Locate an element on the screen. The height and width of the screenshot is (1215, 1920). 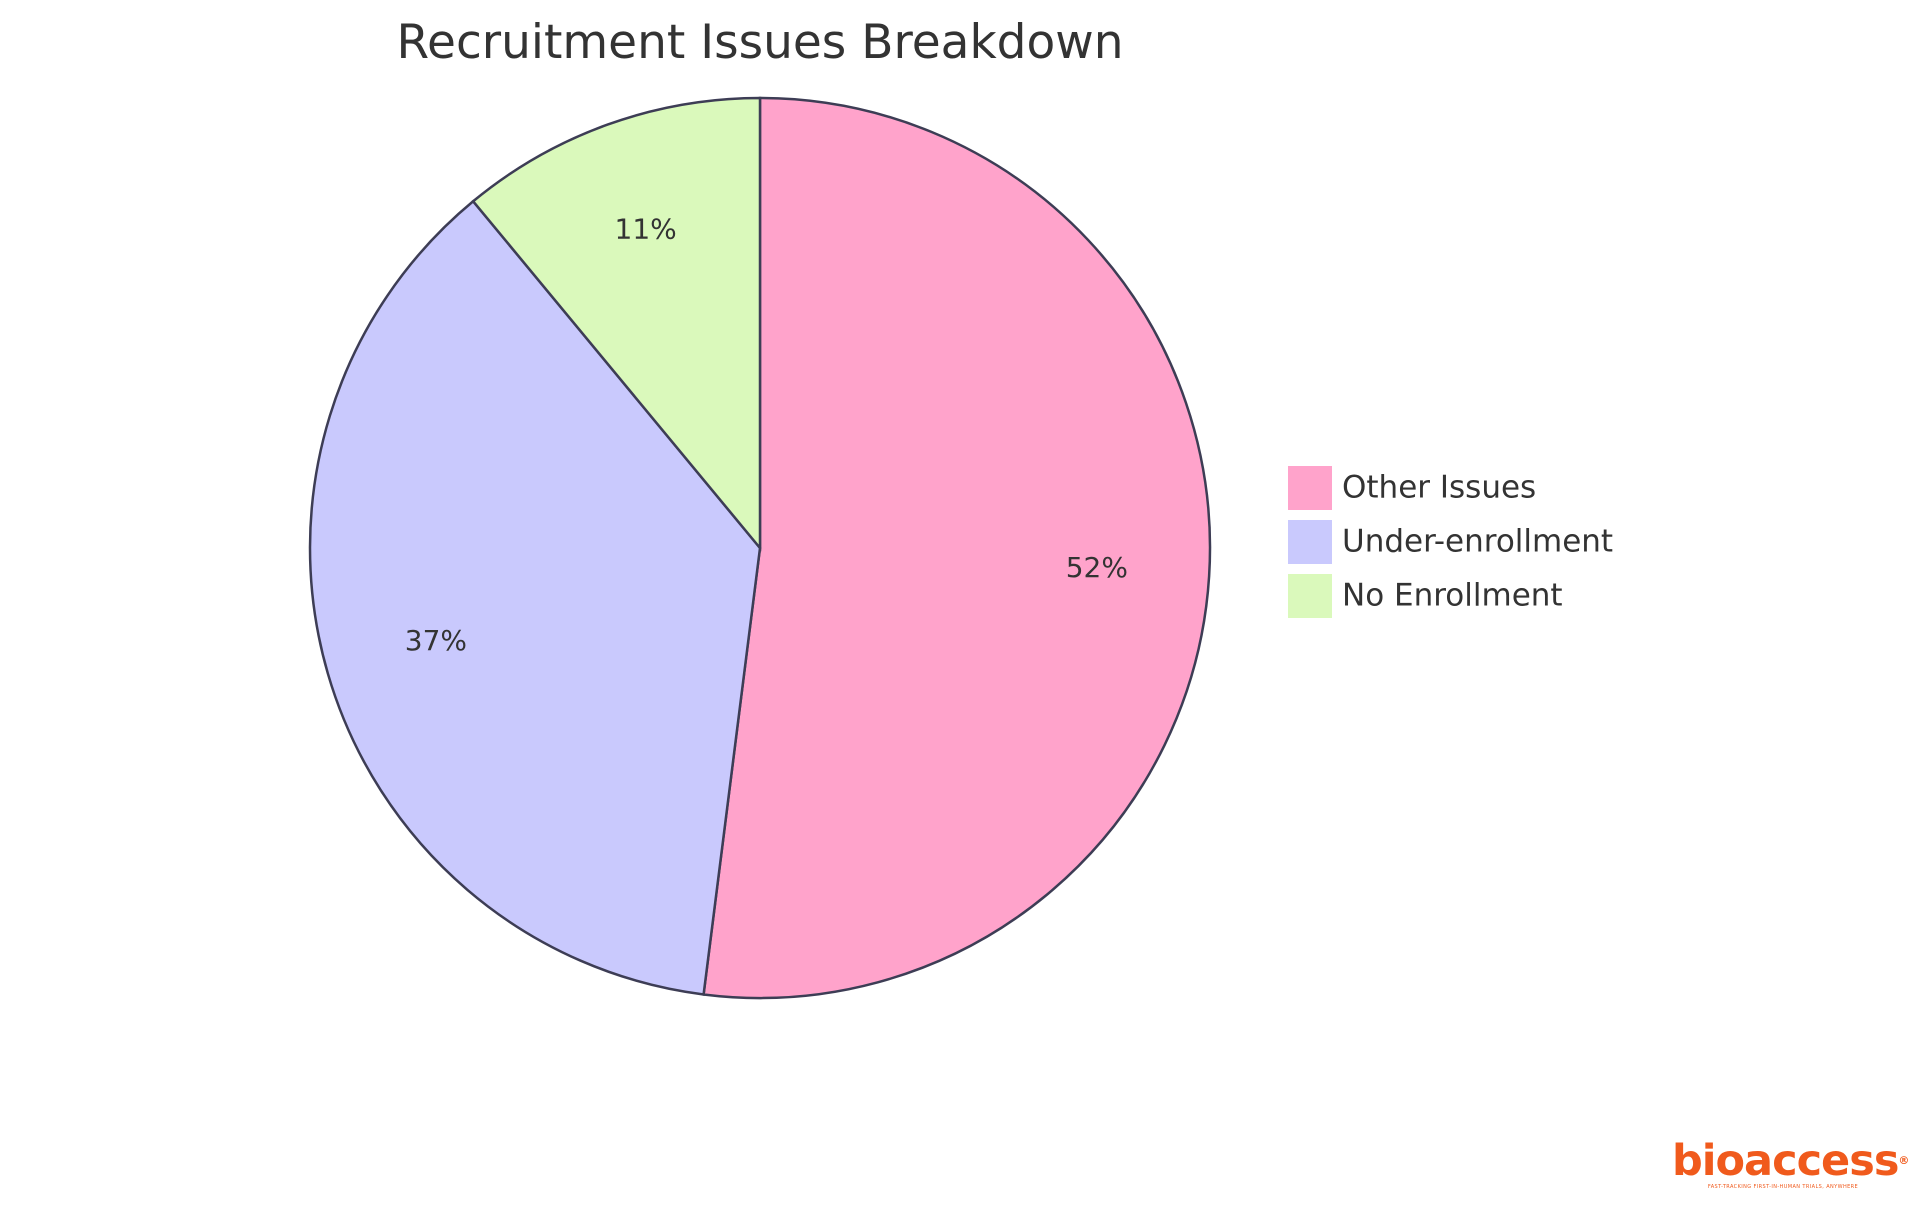
slice-label-other-issues: 52% is located at coordinates (1097, 567).